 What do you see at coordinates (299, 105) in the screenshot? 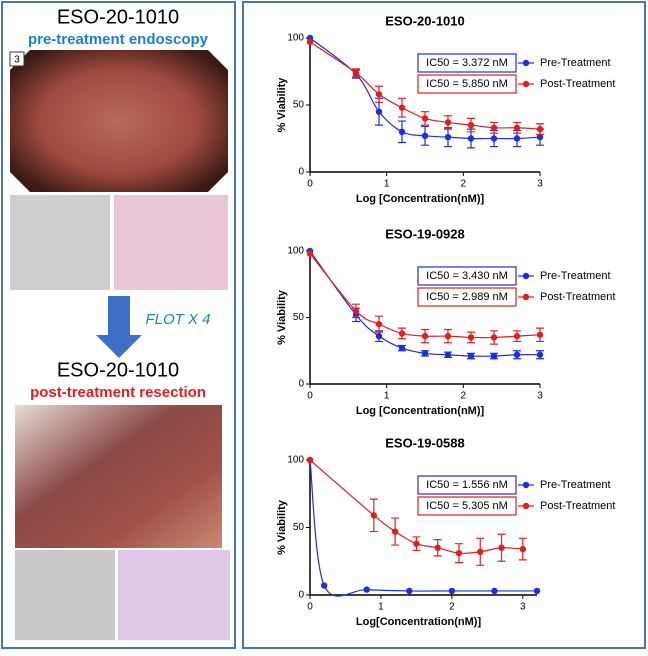
I see `y-tick-label: 50` at bounding box center [299, 105].